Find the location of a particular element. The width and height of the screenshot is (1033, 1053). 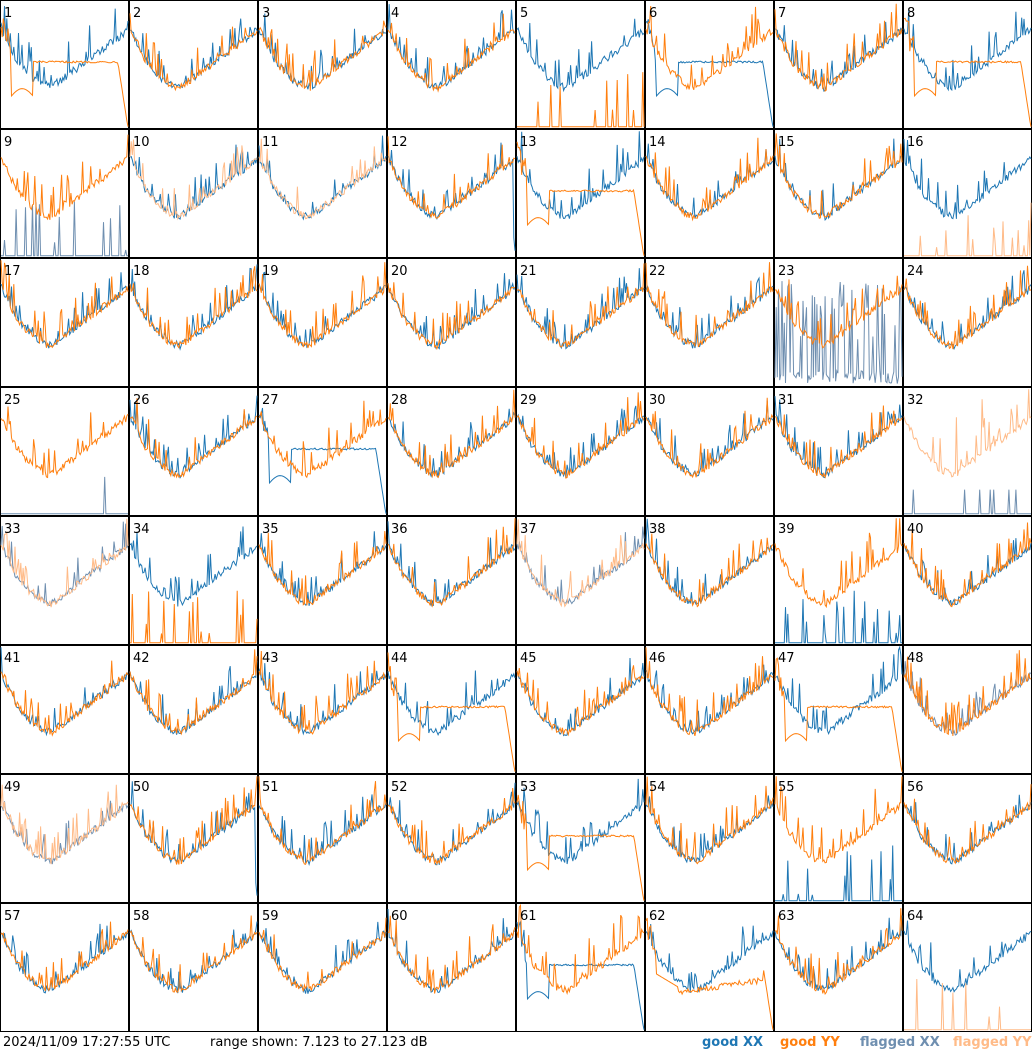

panel-6: 6 is located at coordinates (709, 64).